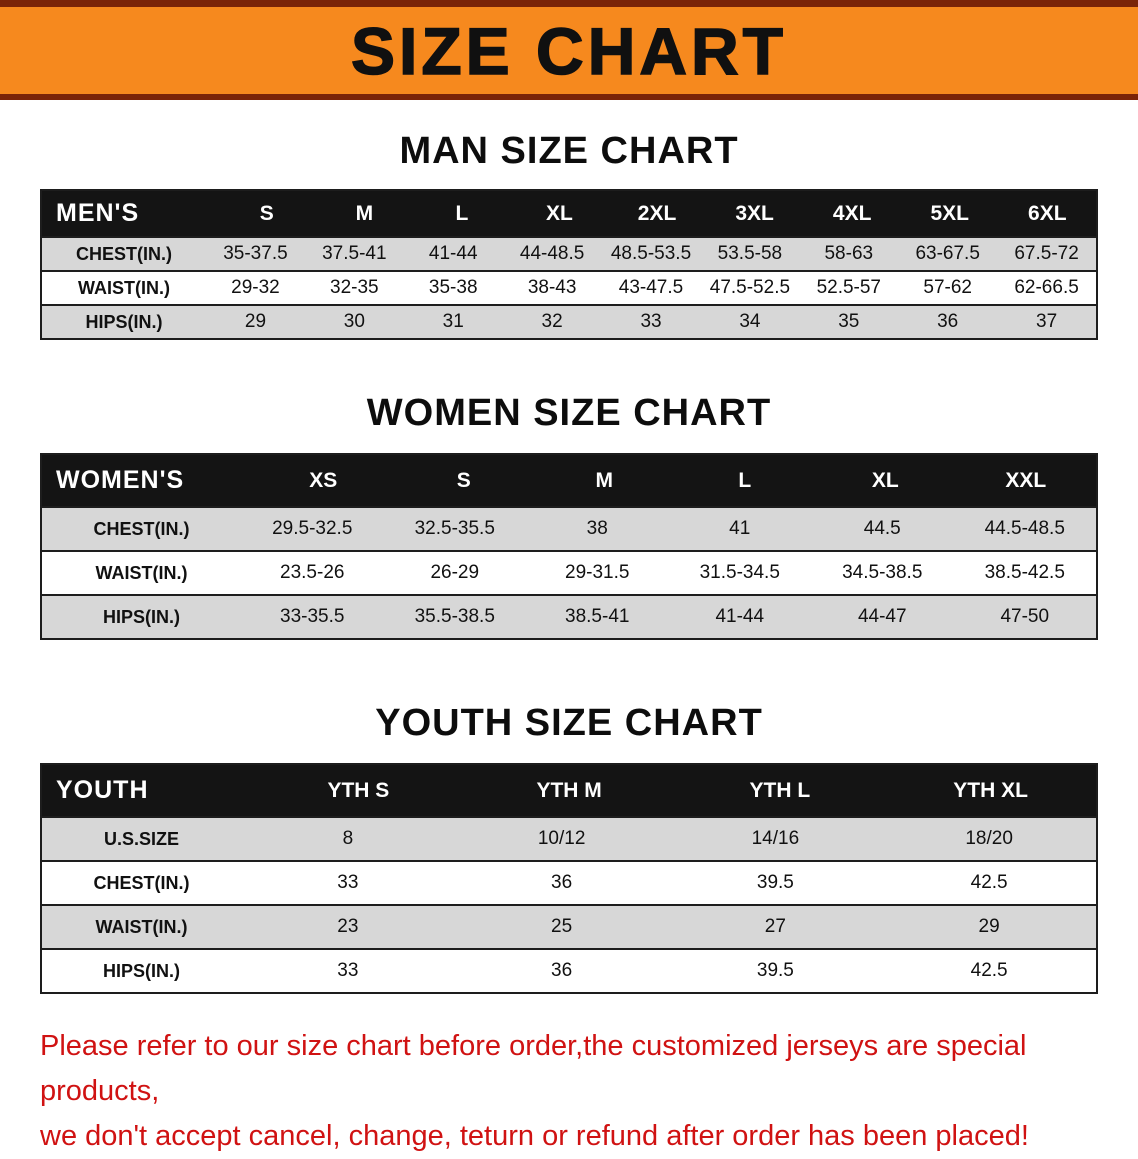  I want to click on data-cell: 33-35.5, so click(312, 616).